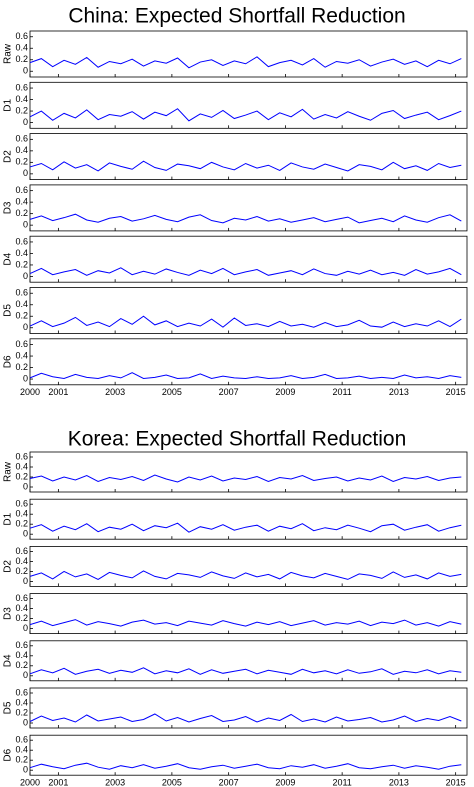 Image resolution: width=474 pixels, height=787 pixels. I want to click on x-tick-label: 2003, so click(115, 782).